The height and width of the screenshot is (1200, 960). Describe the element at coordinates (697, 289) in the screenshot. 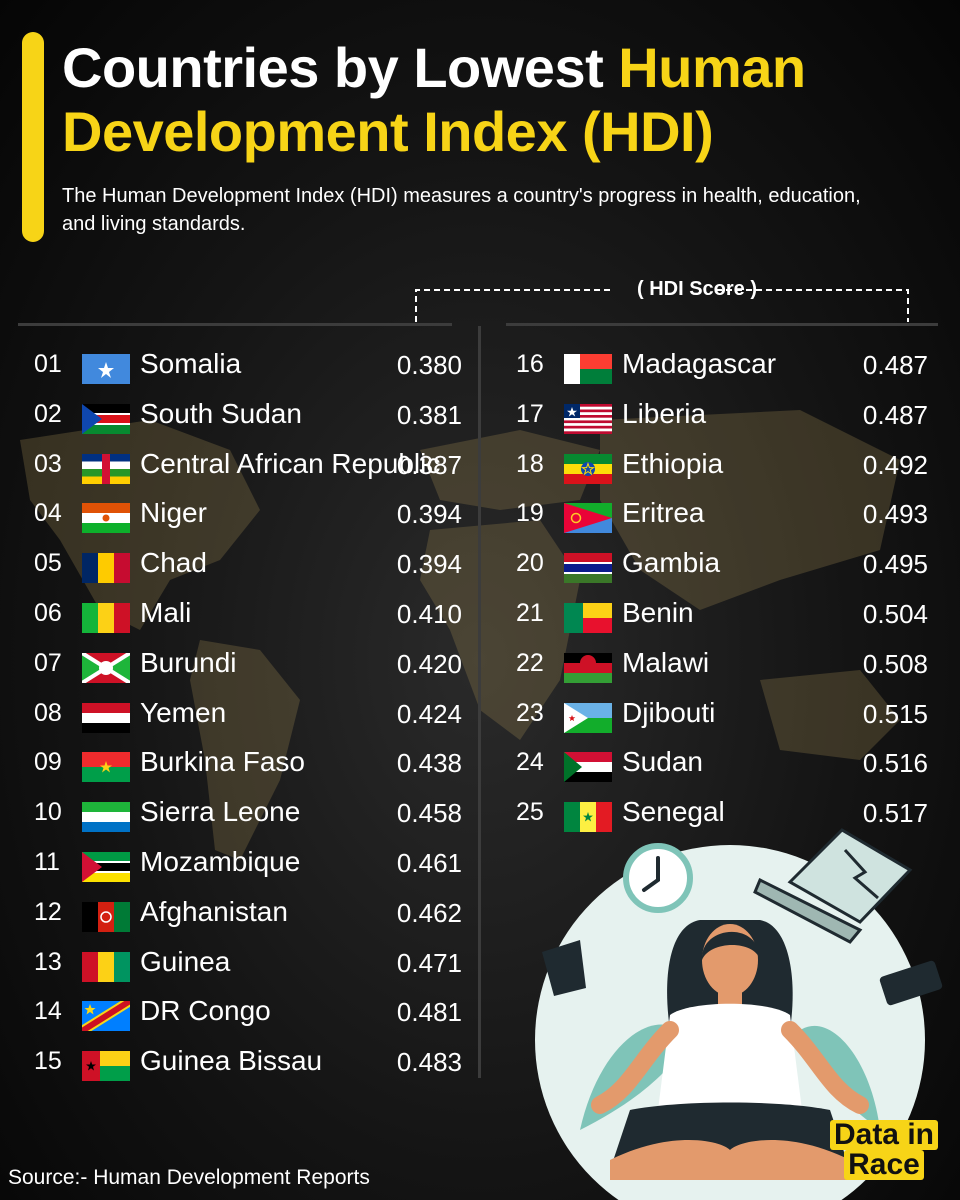

I see `hdi-score-column-label: ( HDI Score )` at that location.